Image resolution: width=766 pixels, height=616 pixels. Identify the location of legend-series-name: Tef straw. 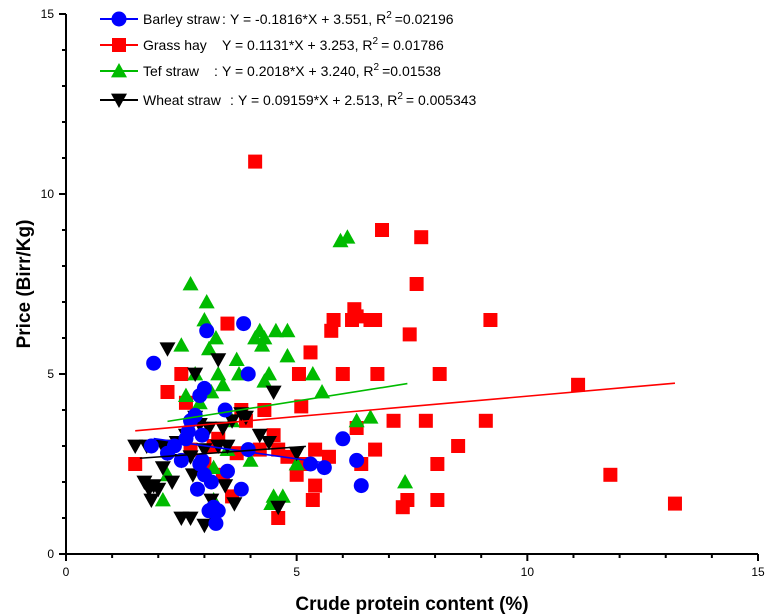
(171, 71).